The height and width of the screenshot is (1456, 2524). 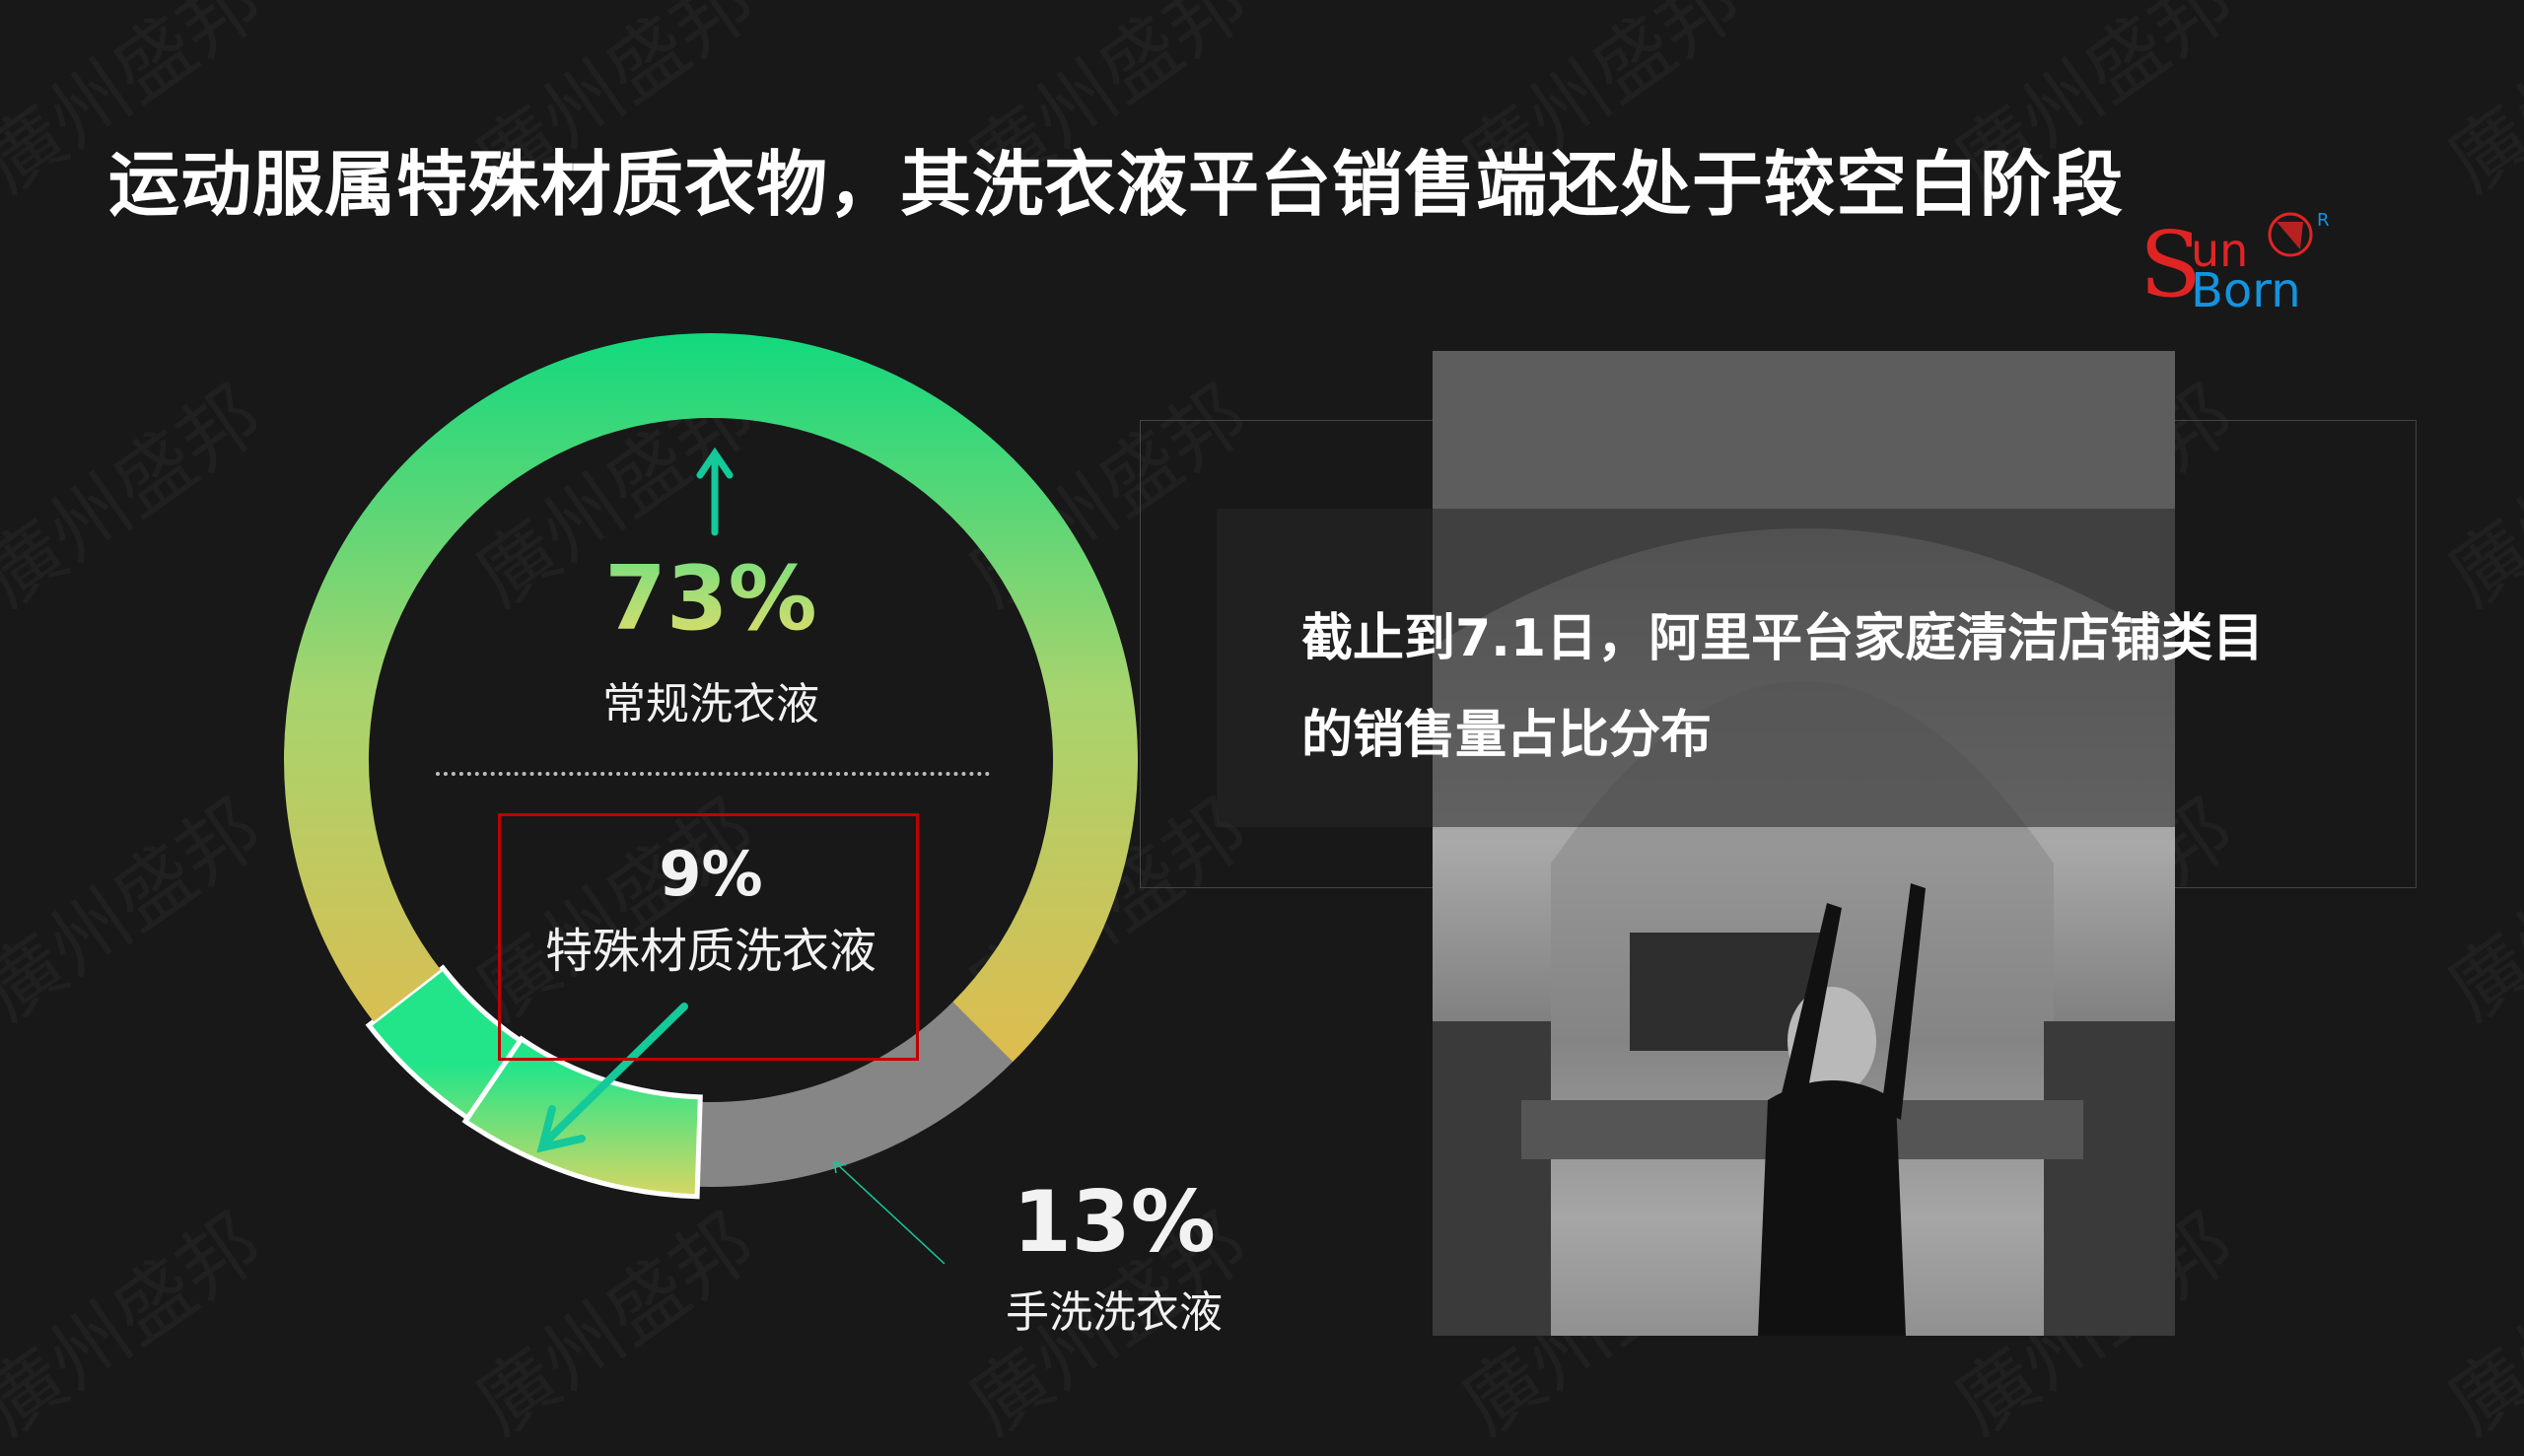 What do you see at coordinates (1507, 735) in the screenshot?
I see `info-line-2: 的销售量占比分布` at bounding box center [1507, 735].